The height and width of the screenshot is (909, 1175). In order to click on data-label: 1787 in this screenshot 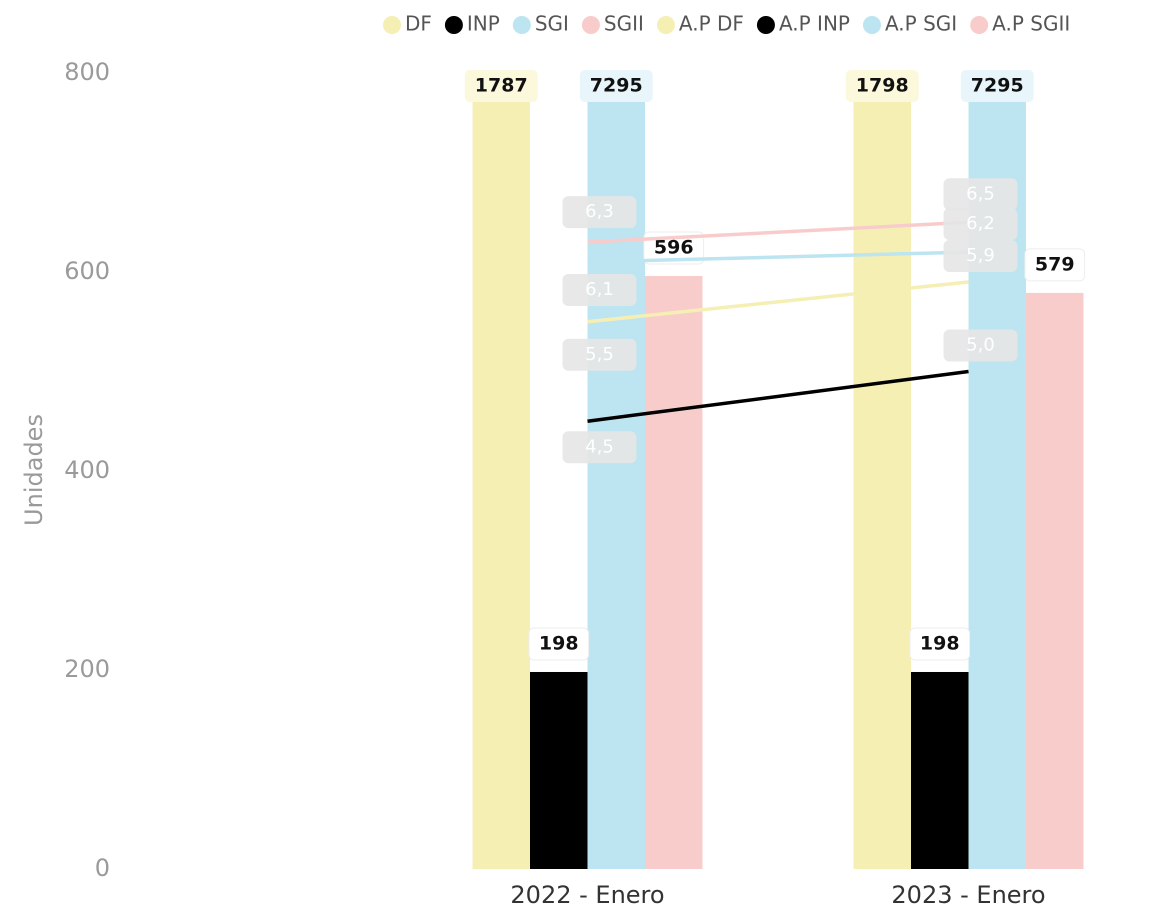, I will do `click(501, 86)`.